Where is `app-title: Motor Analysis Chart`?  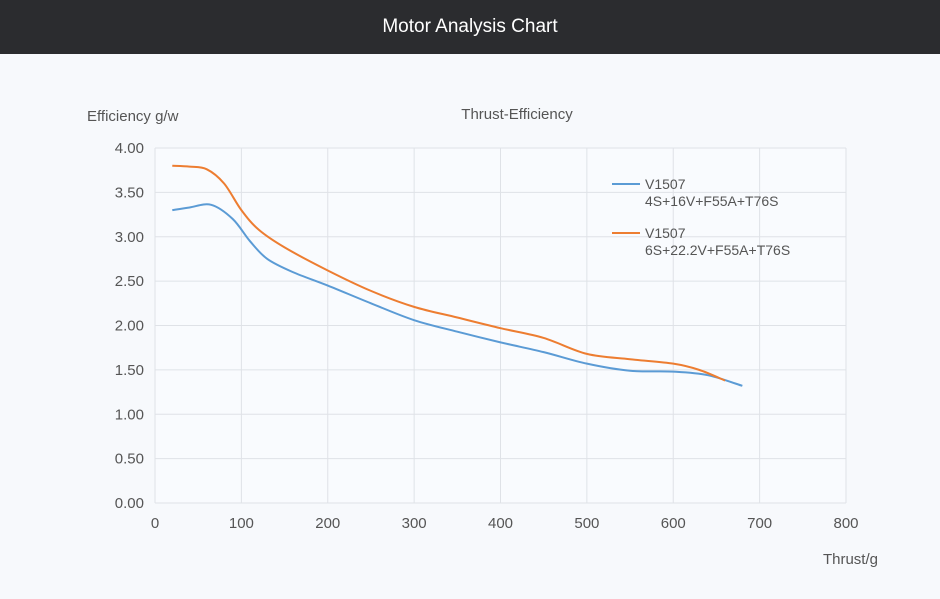
app-title: Motor Analysis Chart is located at coordinates (470, 26).